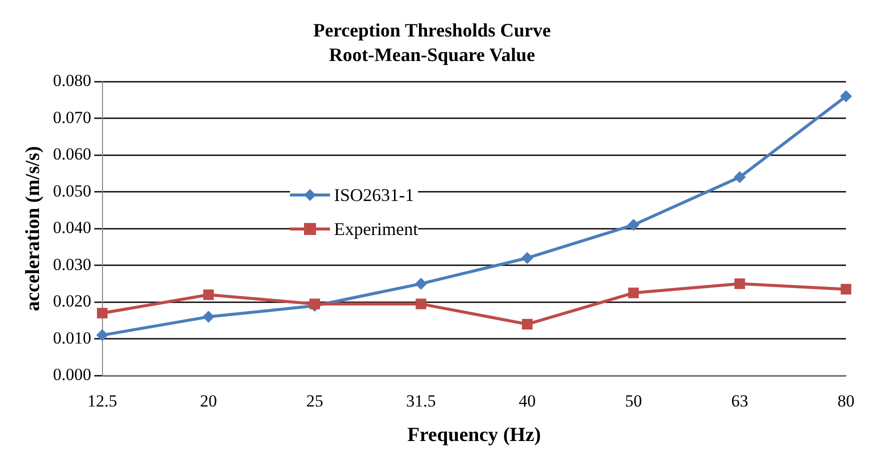  What do you see at coordinates (72, 338) in the screenshot?
I see `y-tick-label: 0.010` at bounding box center [72, 338].